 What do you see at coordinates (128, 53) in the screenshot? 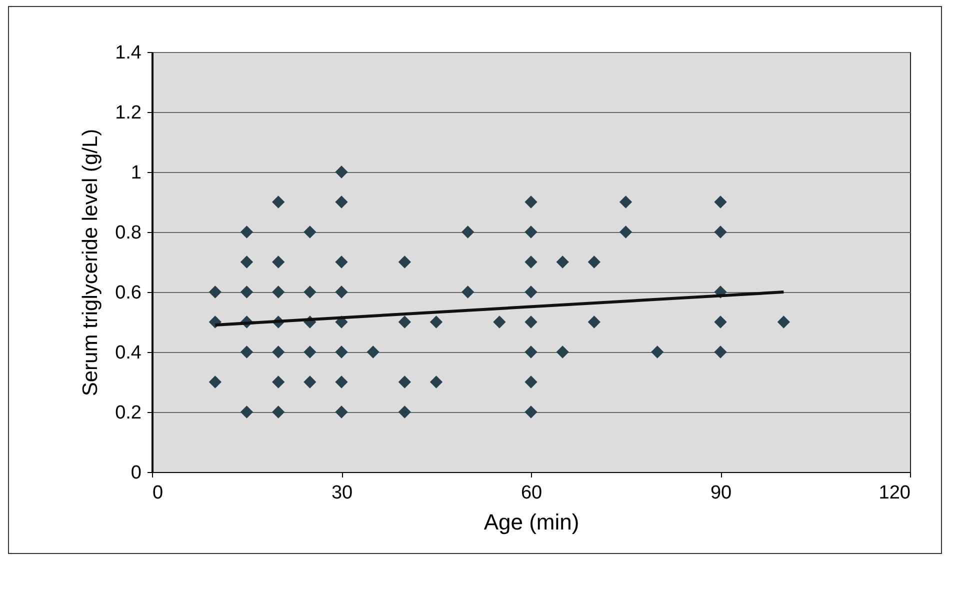
I see `y-tick-label: 1.4` at bounding box center [128, 53].